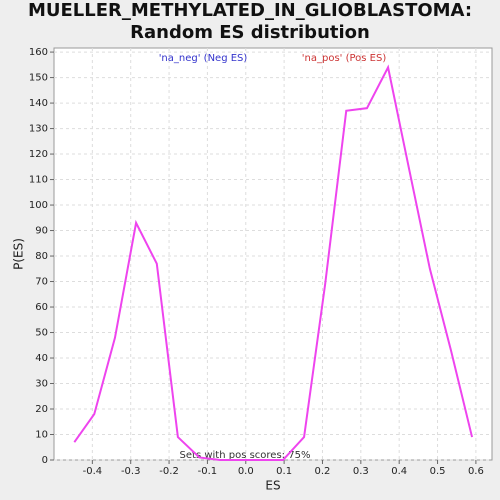 Image resolution: width=500 pixels, height=500 pixels. Describe the element at coordinates (41, 358) in the screenshot. I see `y-tick-label: 40` at that location.